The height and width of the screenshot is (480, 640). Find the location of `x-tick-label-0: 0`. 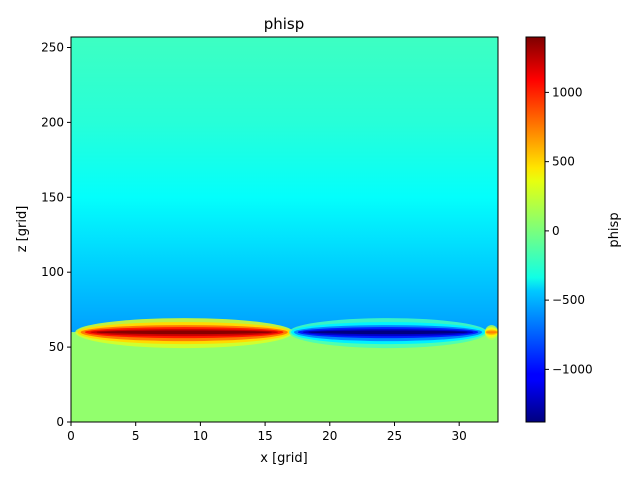

x-tick-label-0: 0 is located at coordinates (71, 436).